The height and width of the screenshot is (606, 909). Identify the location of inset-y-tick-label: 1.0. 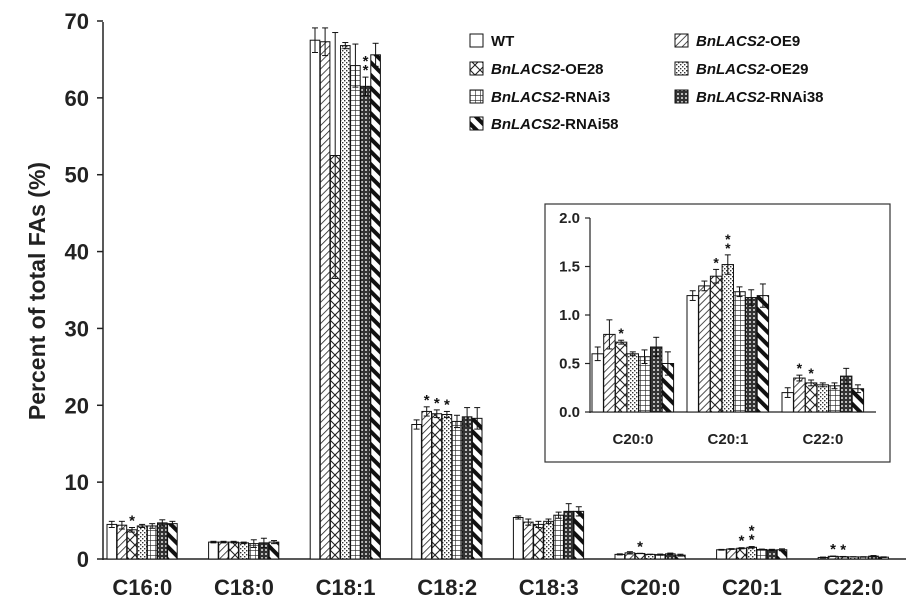
(569, 315).